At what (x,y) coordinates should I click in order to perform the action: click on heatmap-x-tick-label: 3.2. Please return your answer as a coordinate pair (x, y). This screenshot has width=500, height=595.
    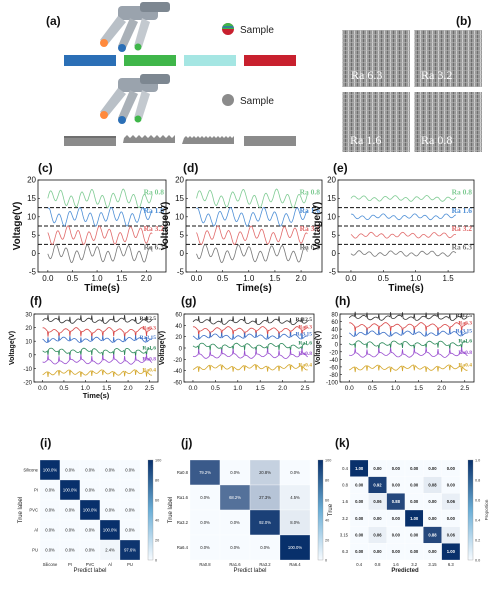
    Looking at the image, I should click on (414, 564).